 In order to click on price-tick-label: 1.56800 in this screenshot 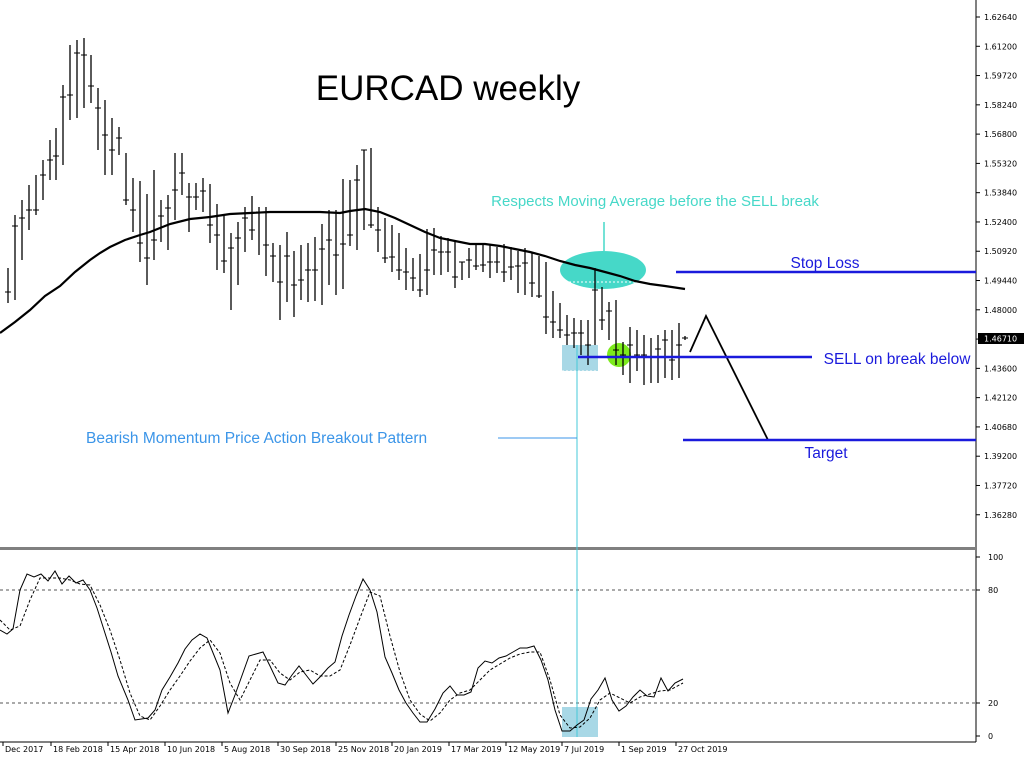, I will do `click(1000, 134)`.